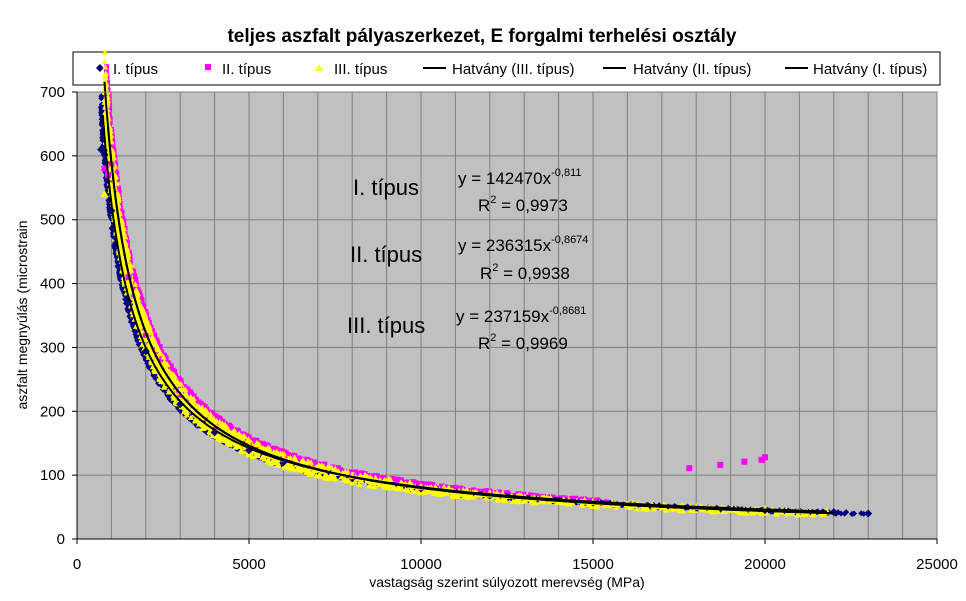  I want to click on y-tick-labels: 0 100 200 300 400 500 600 700, so click(58, 316).